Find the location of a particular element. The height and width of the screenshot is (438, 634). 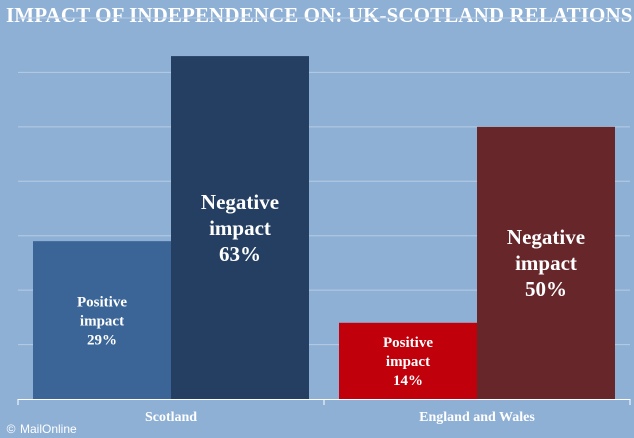

data-label: 14% is located at coordinates (408, 381).